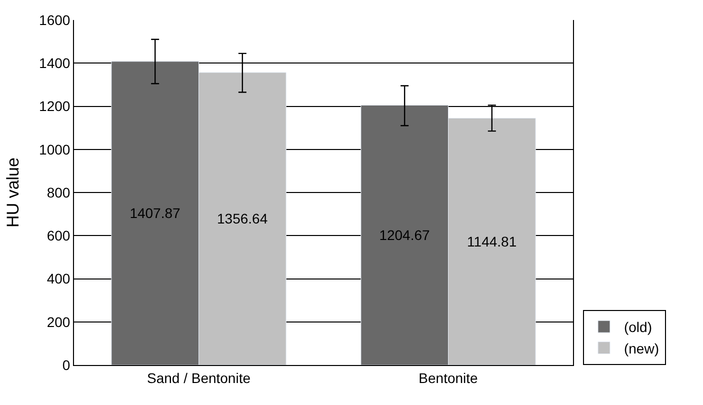  Describe the element at coordinates (54, 20) in the screenshot. I see `y-tick-label: 1600` at that location.